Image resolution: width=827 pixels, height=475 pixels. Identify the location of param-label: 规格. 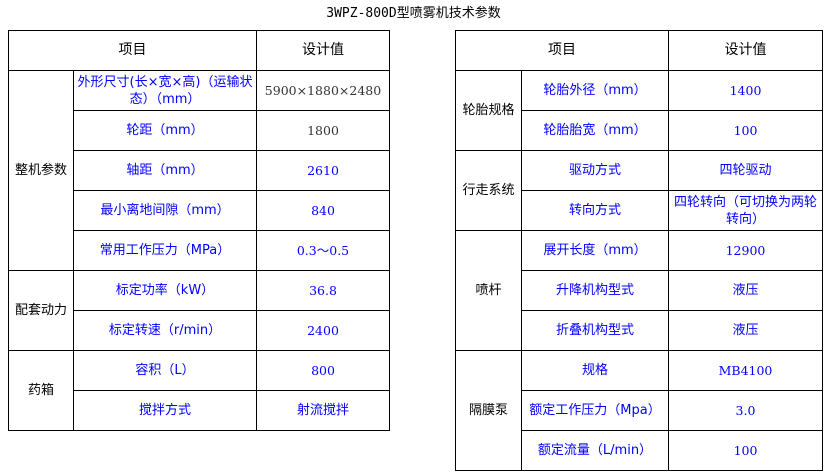
(595, 370).